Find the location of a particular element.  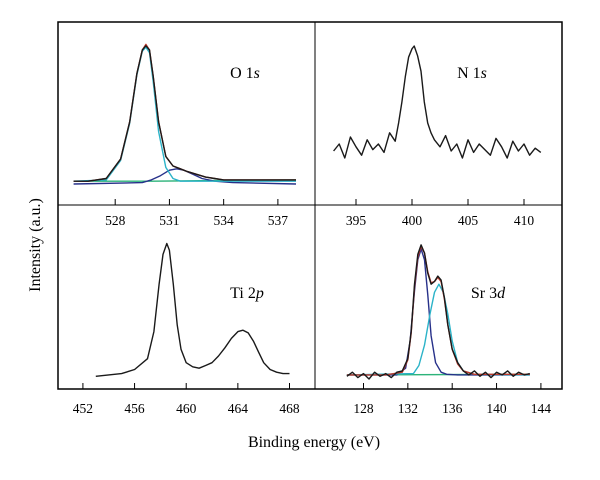

panel-label-n1s: N 1s is located at coordinates (472, 73).